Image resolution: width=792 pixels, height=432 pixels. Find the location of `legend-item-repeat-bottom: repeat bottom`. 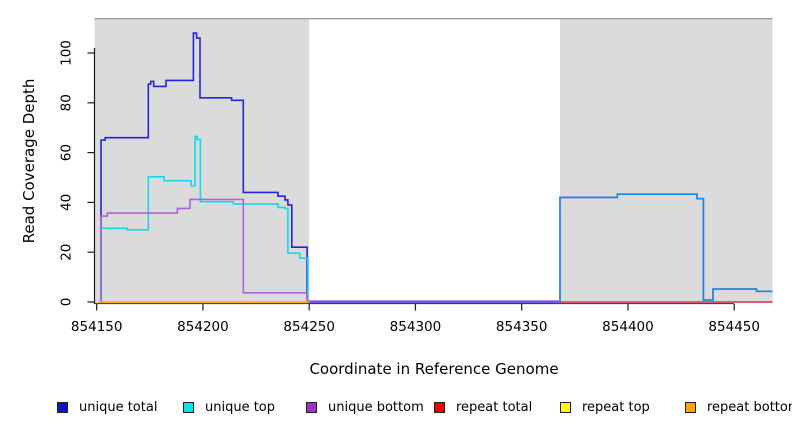

legend-item-repeat-bottom: repeat bottom is located at coordinates (738, 407).